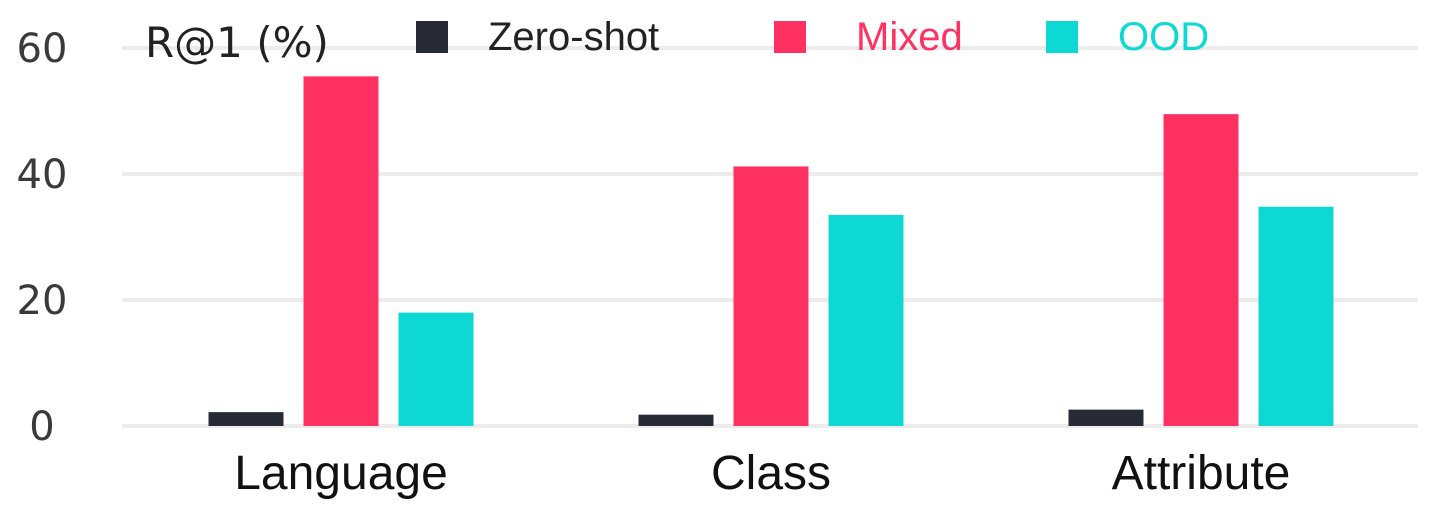  What do you see at coordinates (1296, 316) in the screenshot?
I see `bar-ood-attribute` at bounding box center [1296, 316].